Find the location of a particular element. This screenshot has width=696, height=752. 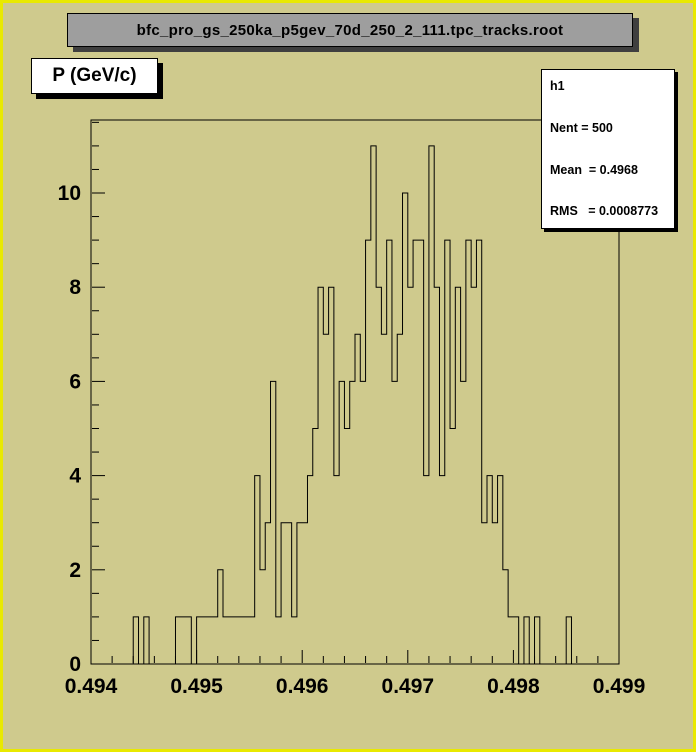

y-tick-label: 10 is located at coordinates (69, 193).